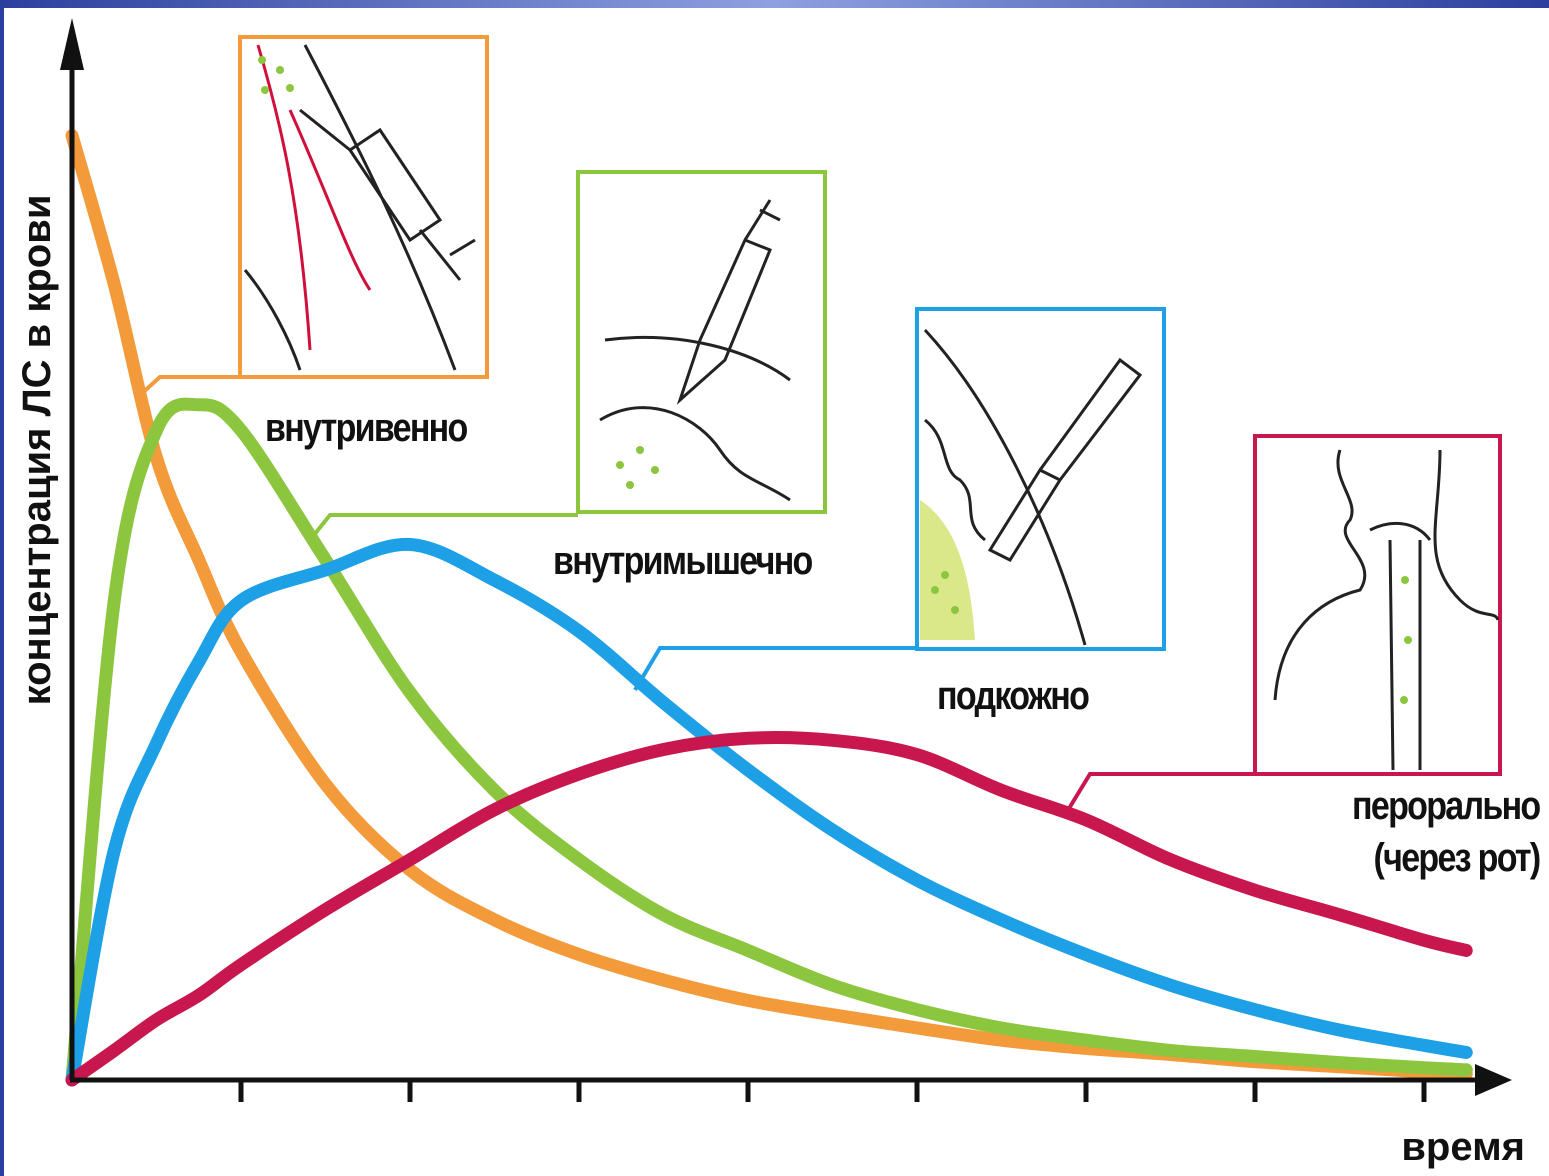  Describe the element at coordinates (1446, 832) in the screenshot. I see `series-label: перорально (через рот)` at that location.